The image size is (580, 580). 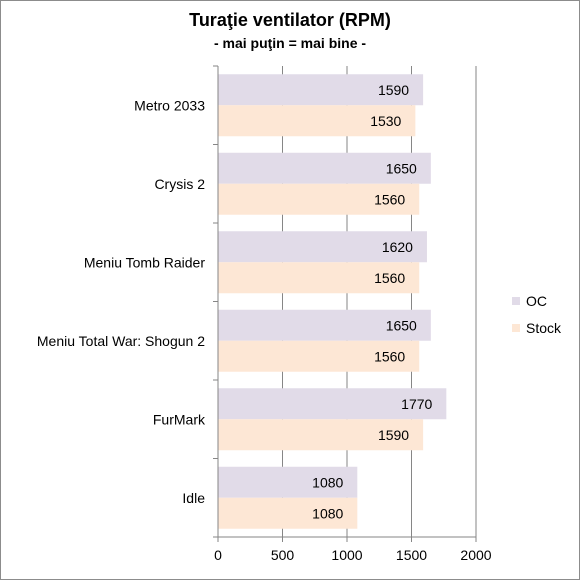 I want to click on chart-title: Turaţie ventilator (RPM), so click(x=290, y=20).